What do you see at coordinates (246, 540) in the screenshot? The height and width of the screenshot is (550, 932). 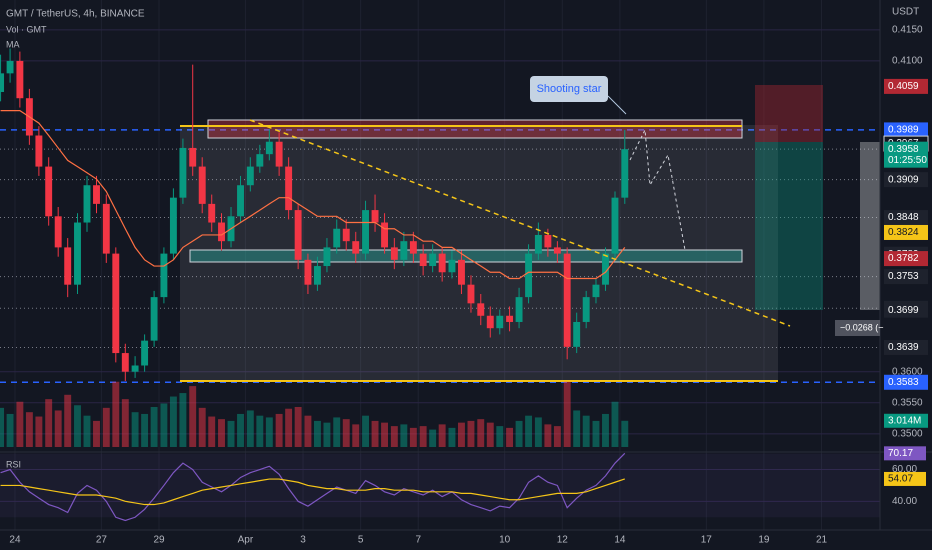 I see `x-tick-label: Apr` at bounding box center [246, 540].